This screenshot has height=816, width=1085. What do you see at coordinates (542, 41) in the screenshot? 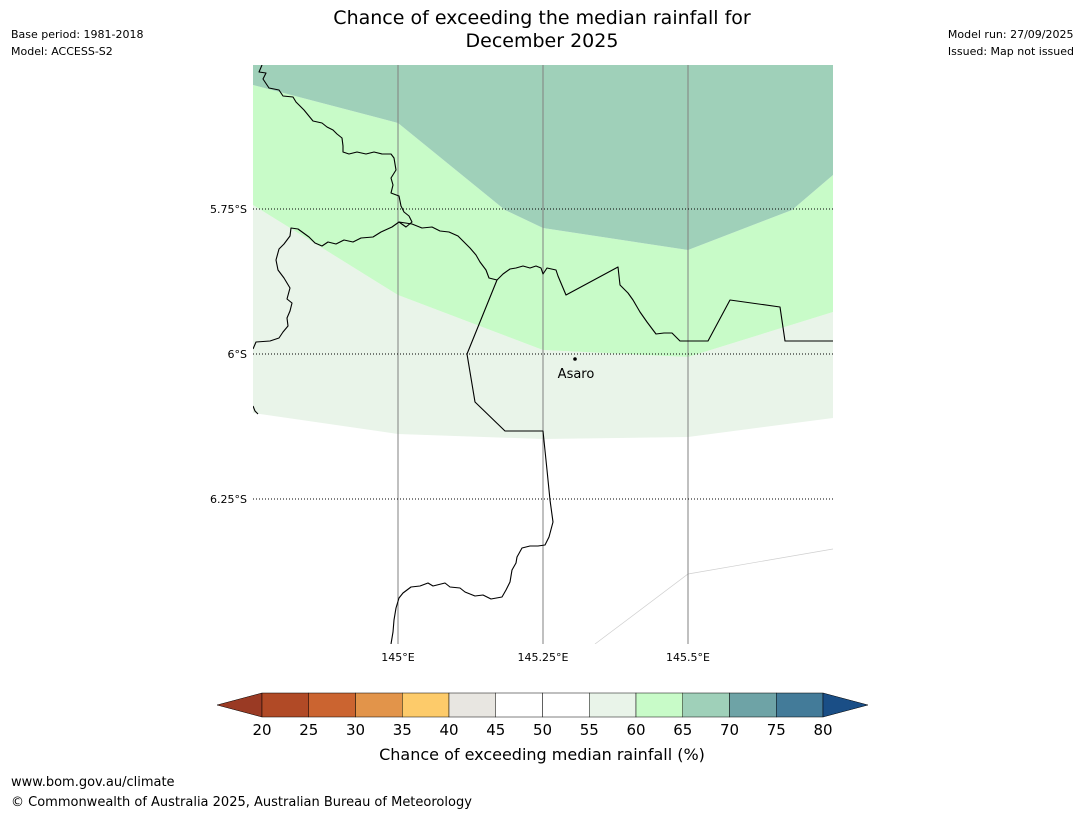
I see `map-title-line-2: December 2025` at bounding box center [542, 41].